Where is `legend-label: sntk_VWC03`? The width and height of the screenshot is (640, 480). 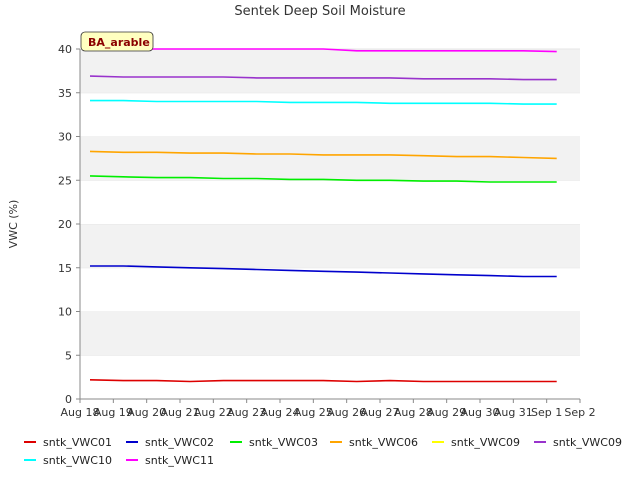 legend-label: sntk_VWC03 is located at coordinates (283, 442).